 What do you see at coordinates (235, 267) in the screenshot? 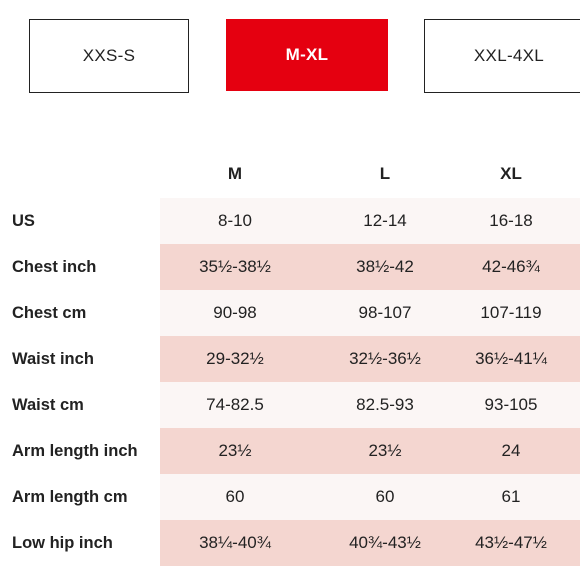
I see `table-cell: 35½-38½` at bounding box center [235, 267].